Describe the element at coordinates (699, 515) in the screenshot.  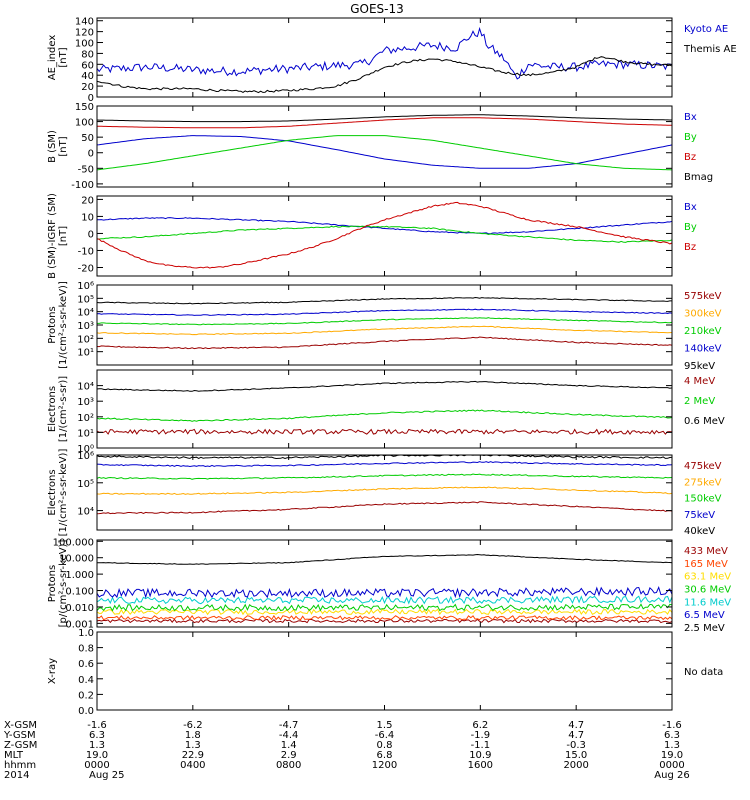
I see `legend-entry-75kev: 75keV` at that location.